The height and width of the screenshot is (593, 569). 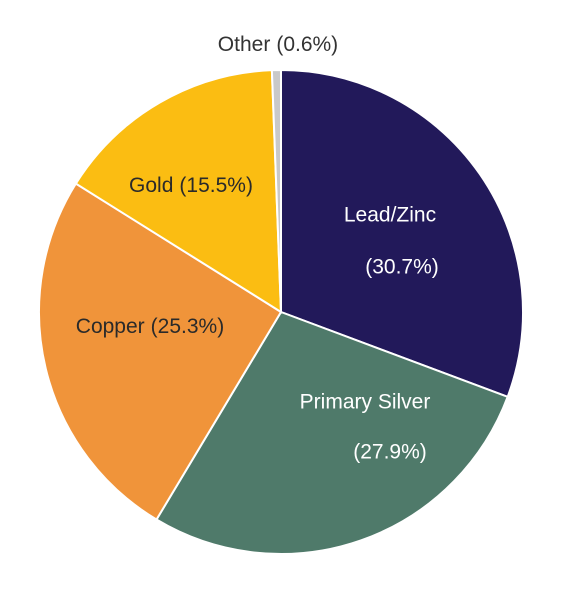 I want to click on pie-slice, so click(x=276, y=190).